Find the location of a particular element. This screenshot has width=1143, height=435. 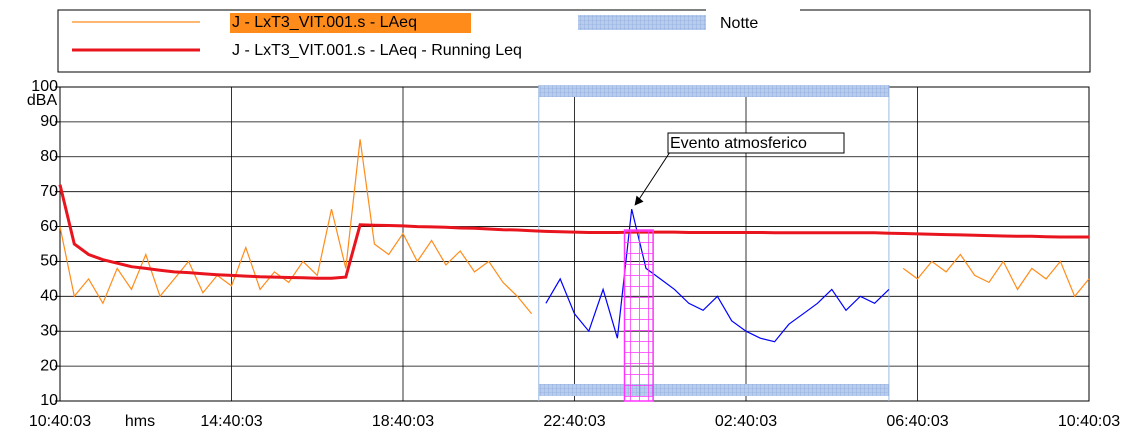

legend-label: Notte is located at coordinates (739, 23).